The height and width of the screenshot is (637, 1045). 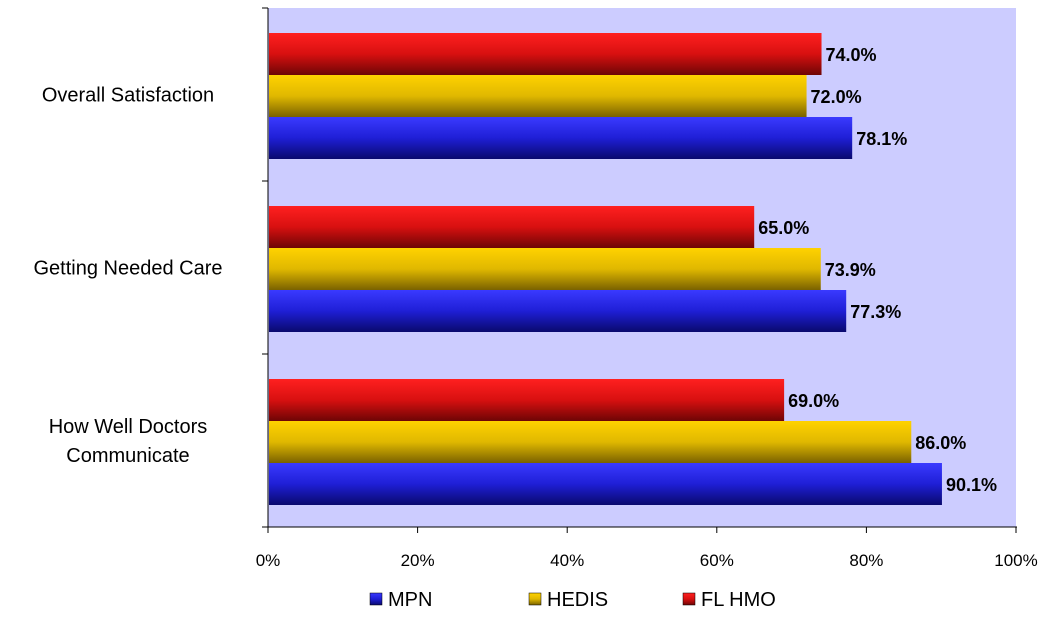 I want to click on x-tick-label: 0%, so click(x=268, y=560).